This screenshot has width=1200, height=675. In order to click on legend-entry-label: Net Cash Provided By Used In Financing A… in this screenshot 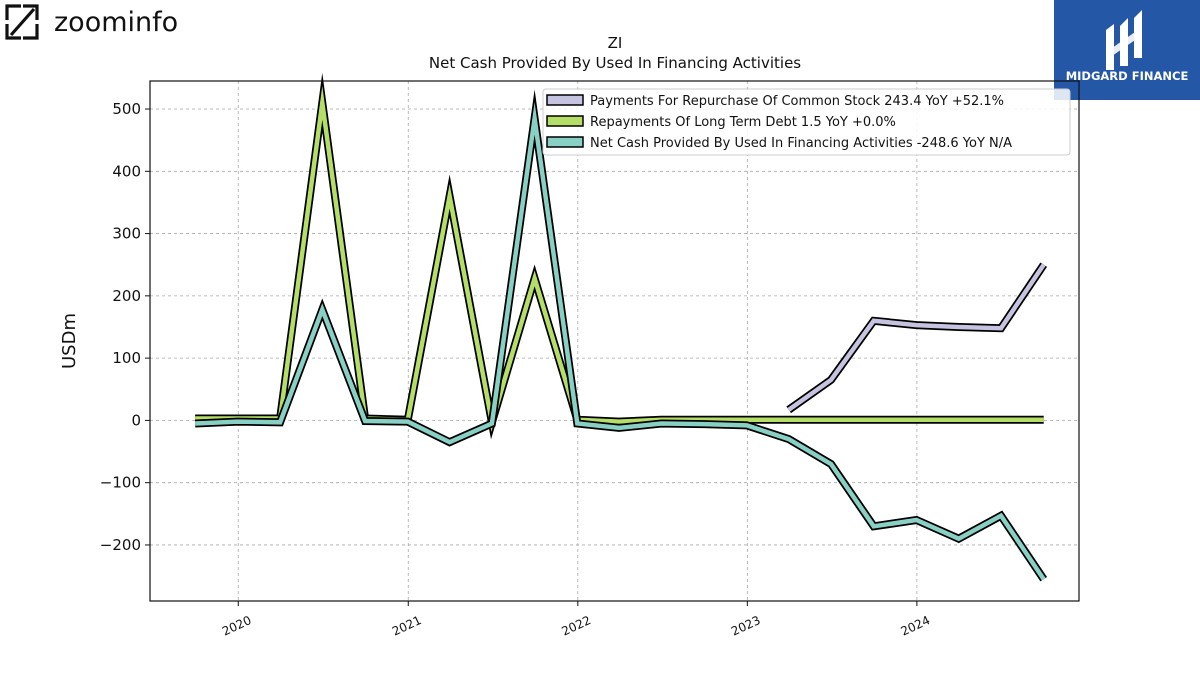, I will do `click(801, 143)`.